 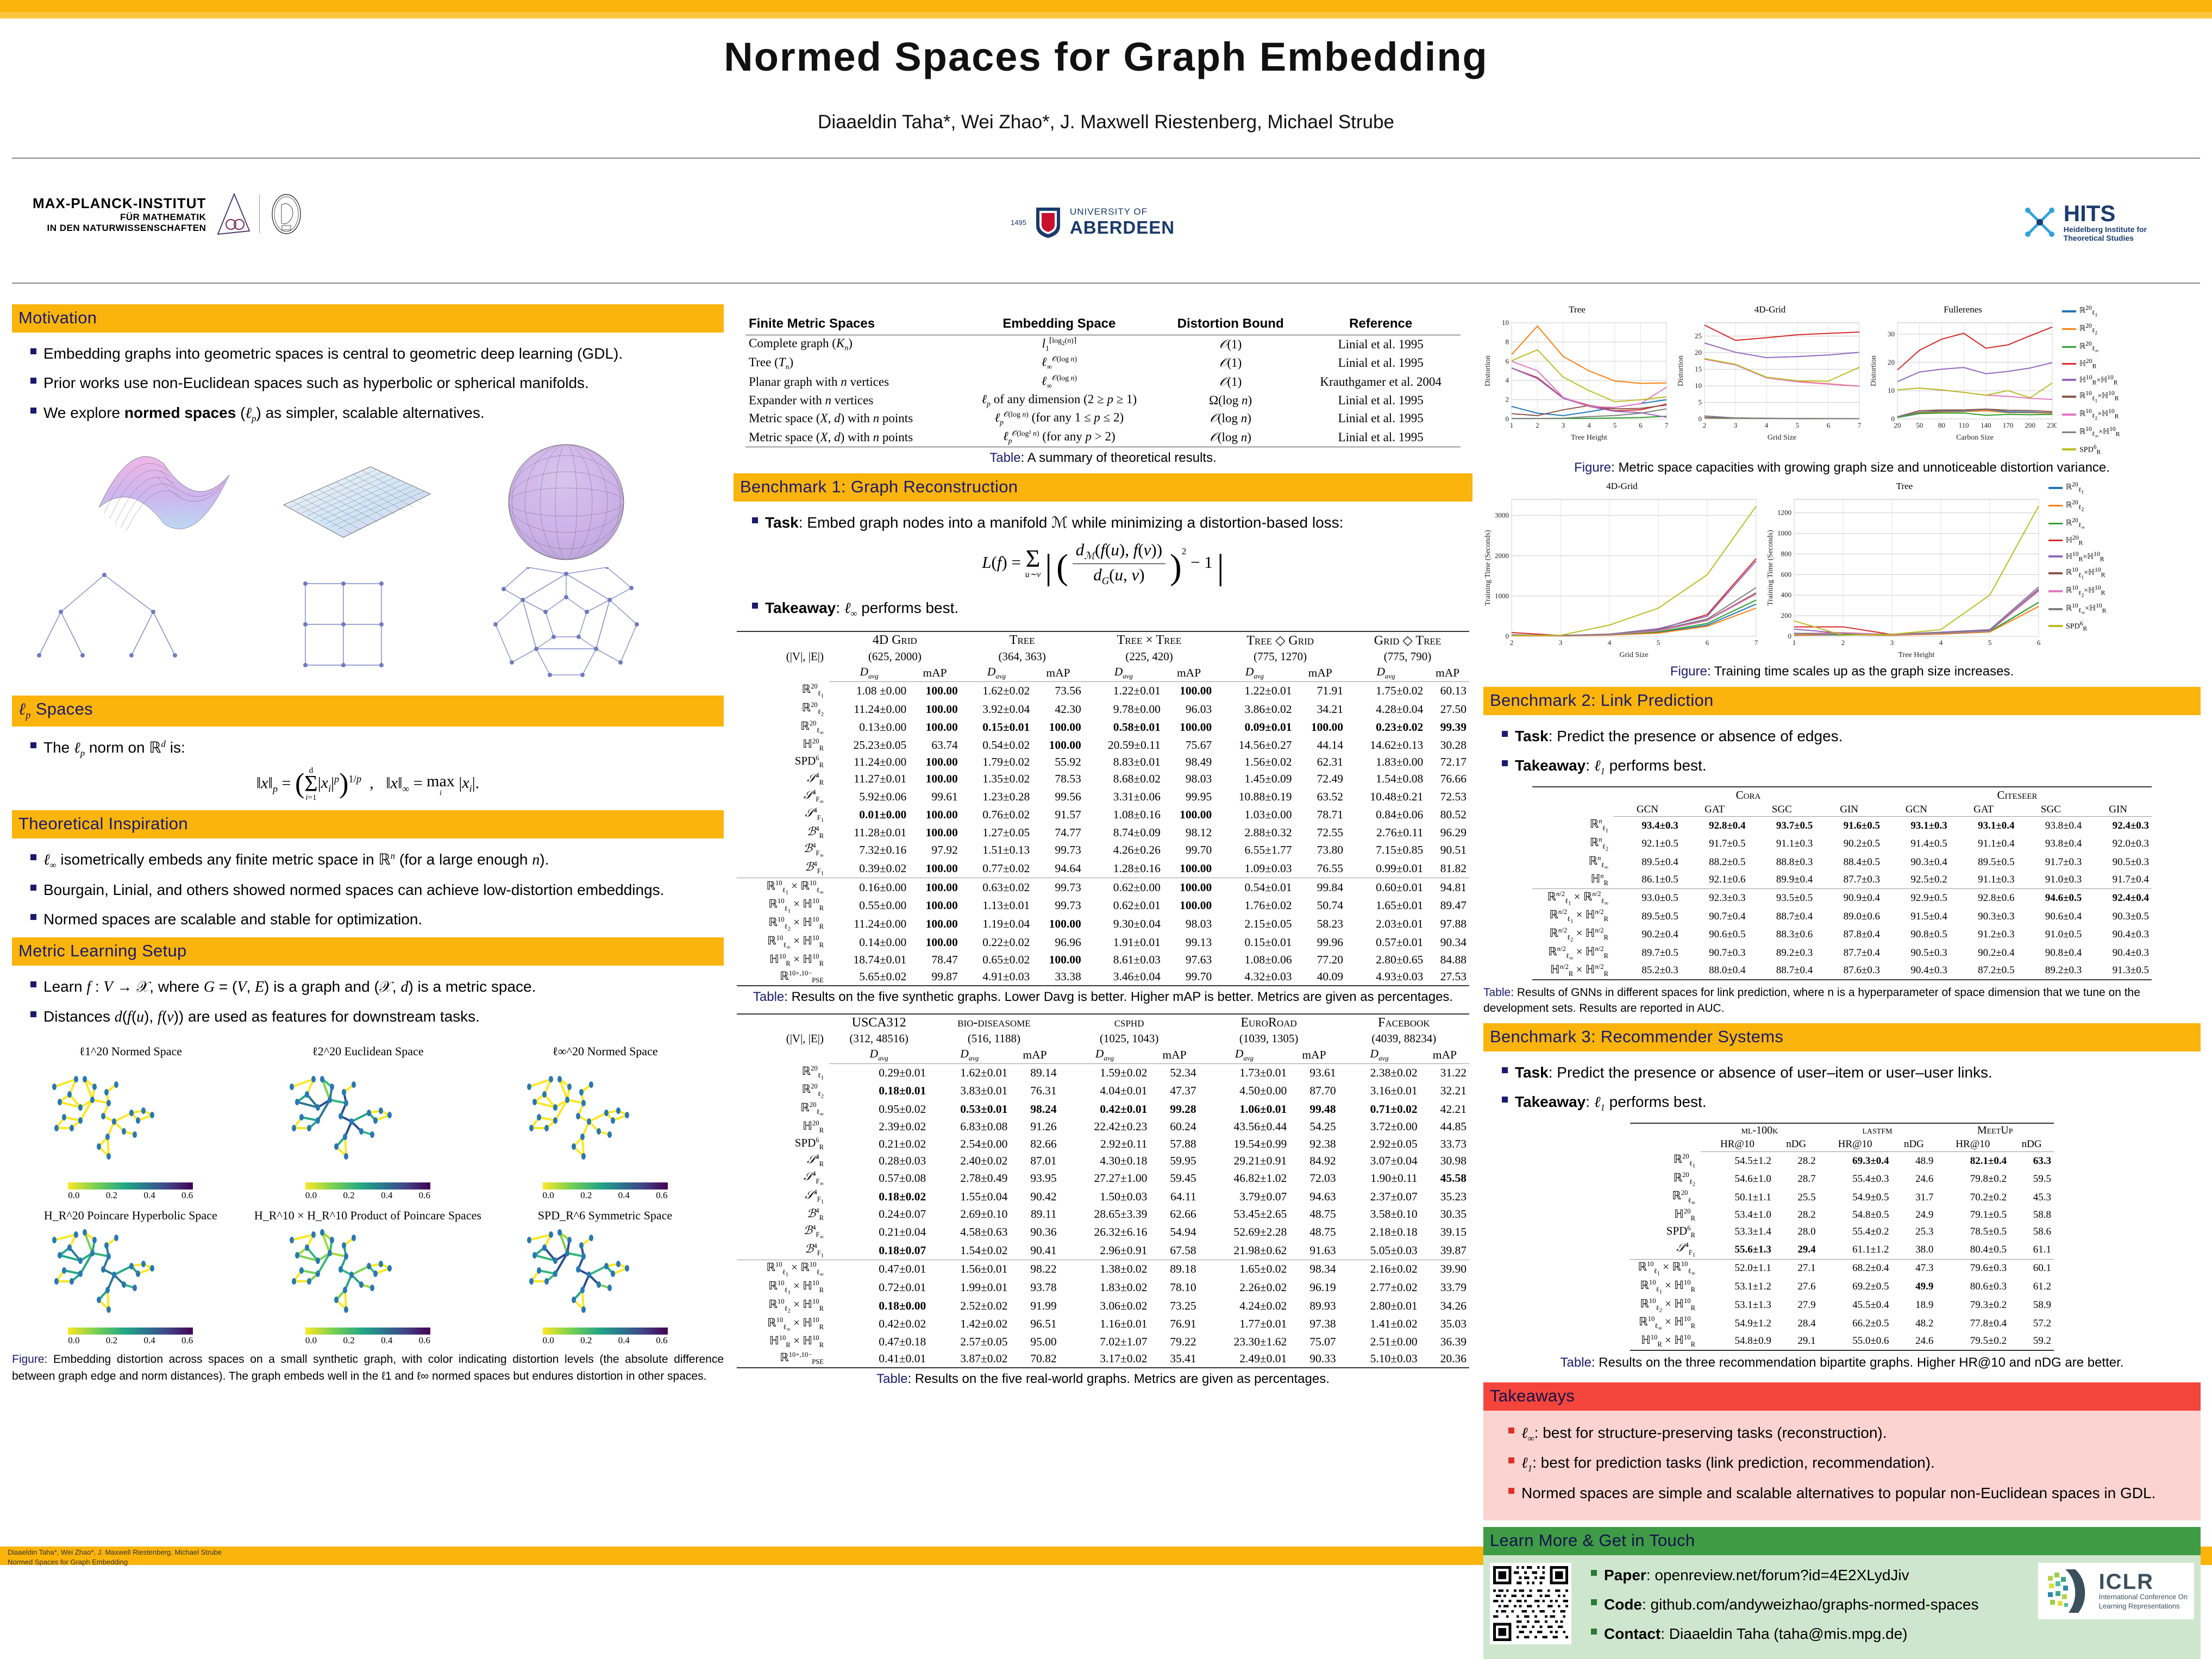 What do you see at coordinates (902, 1341) in the screenshot?
I see `table-cell: 0.47±0.18` at bounding box center [902, 1341].